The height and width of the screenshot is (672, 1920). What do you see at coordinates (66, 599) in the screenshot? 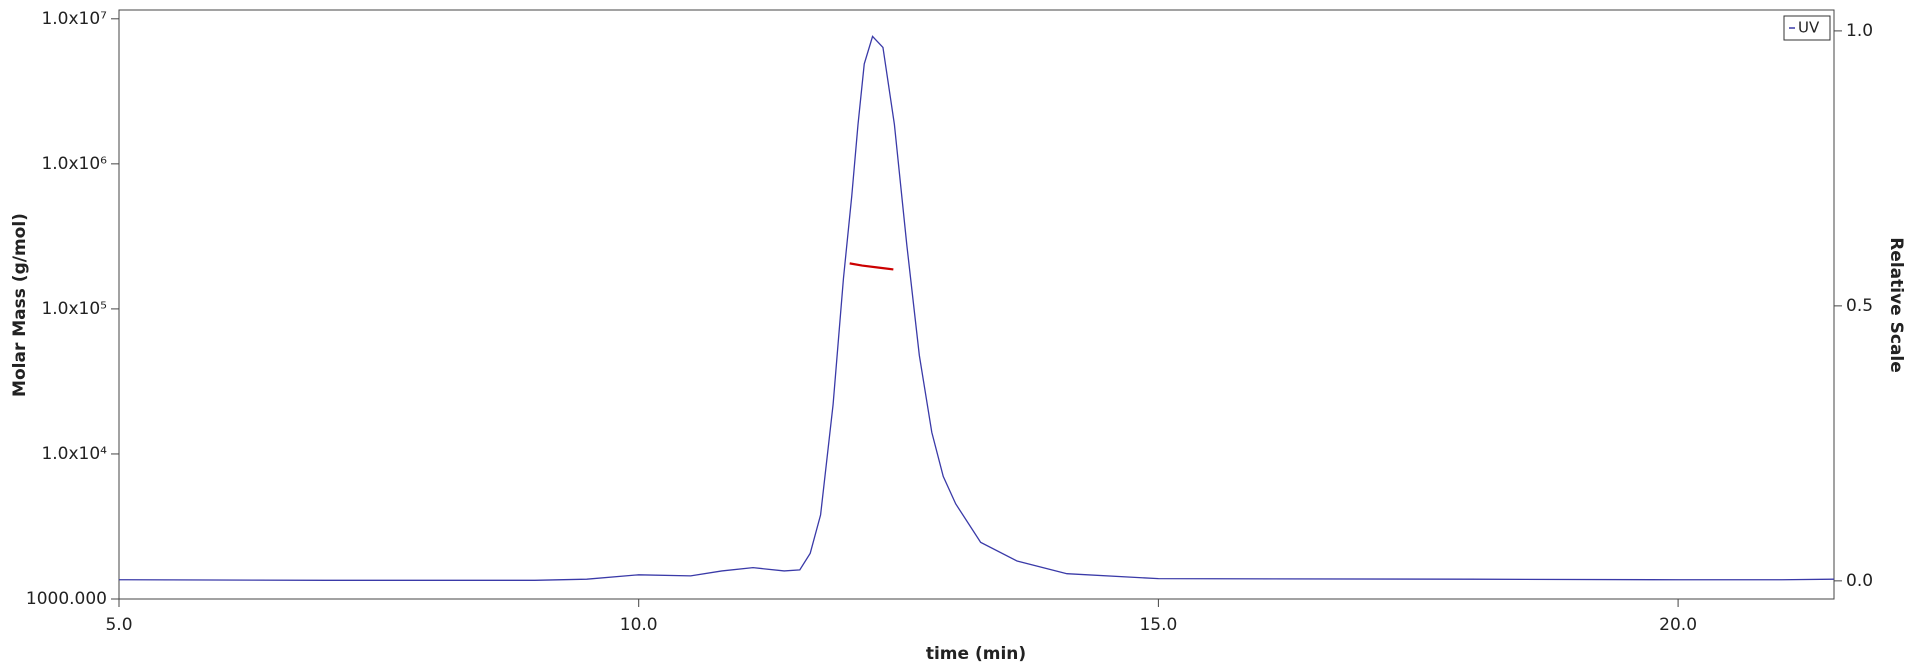
I see `y-tick-label: 1000.000` at bounding box center [66, 599].